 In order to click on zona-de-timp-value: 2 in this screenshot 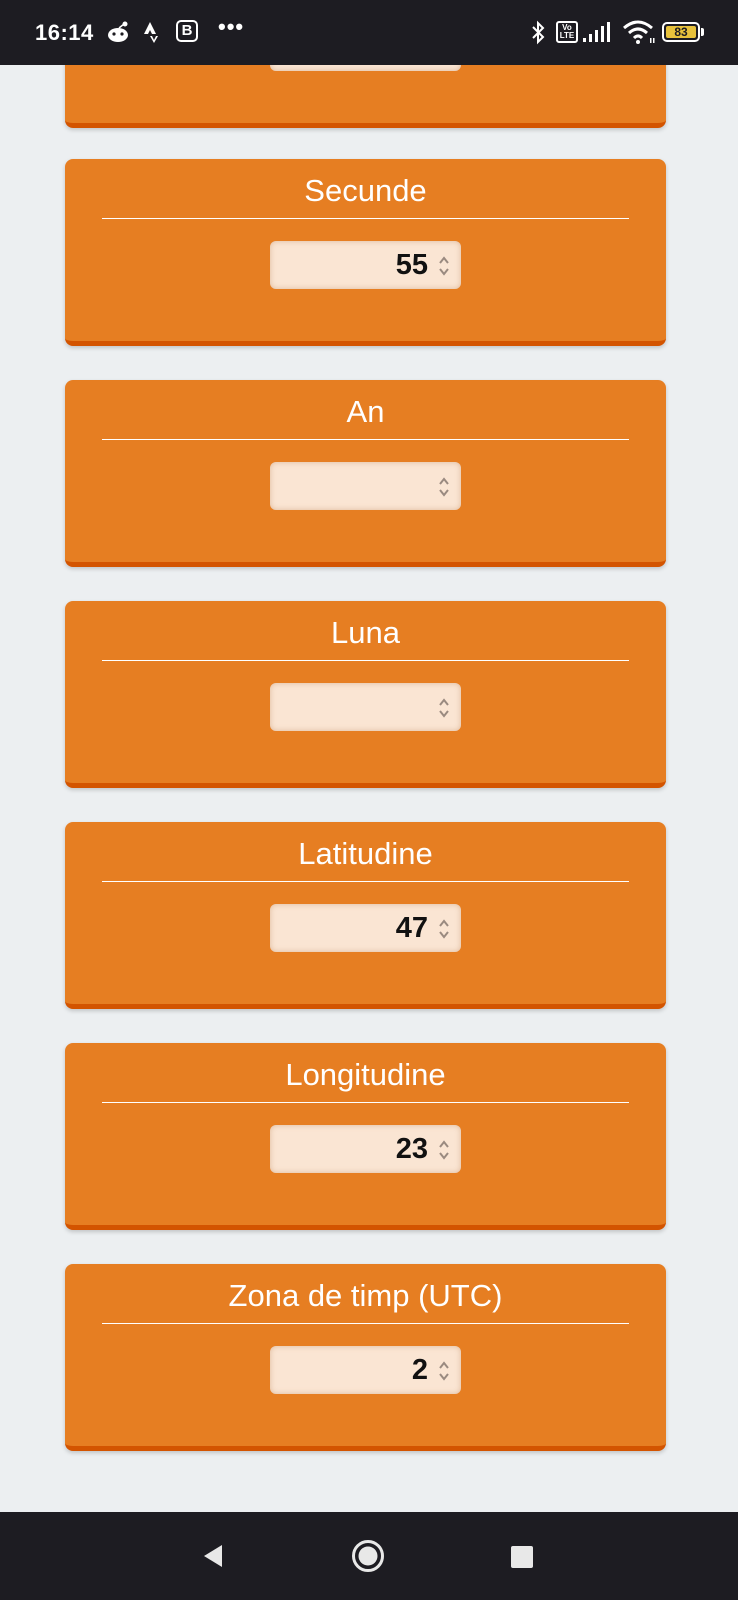, I will do `click(419, 1370)`.